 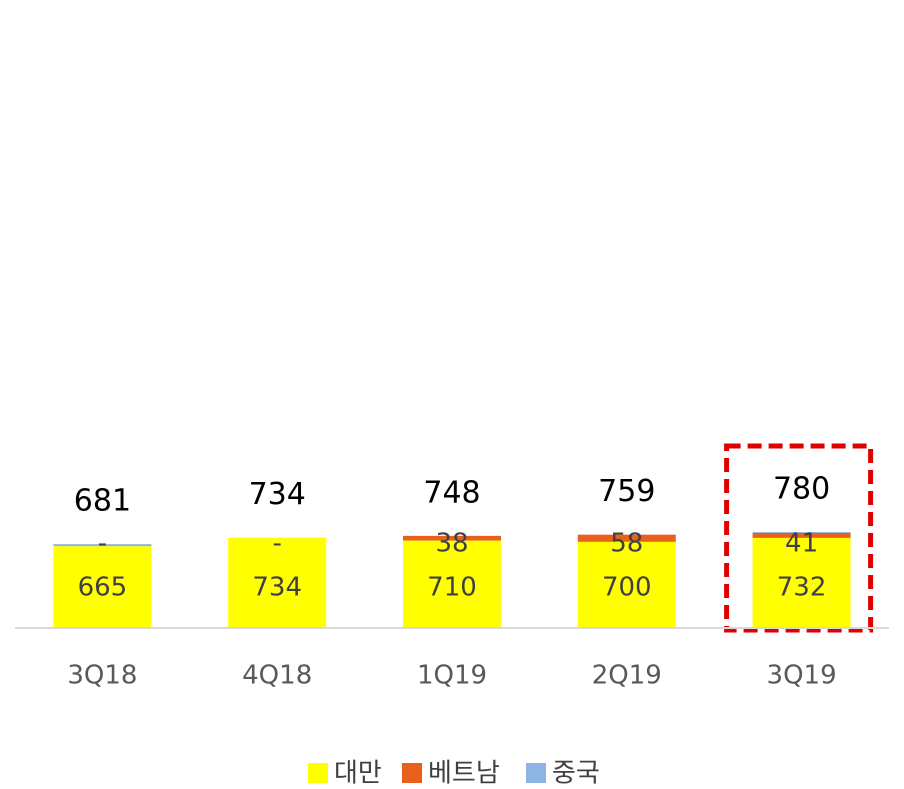 What do you see at coordinates (464, 774) in the screenshot?
I see `legend-label: 베트남` at bounding box center [464, 774].